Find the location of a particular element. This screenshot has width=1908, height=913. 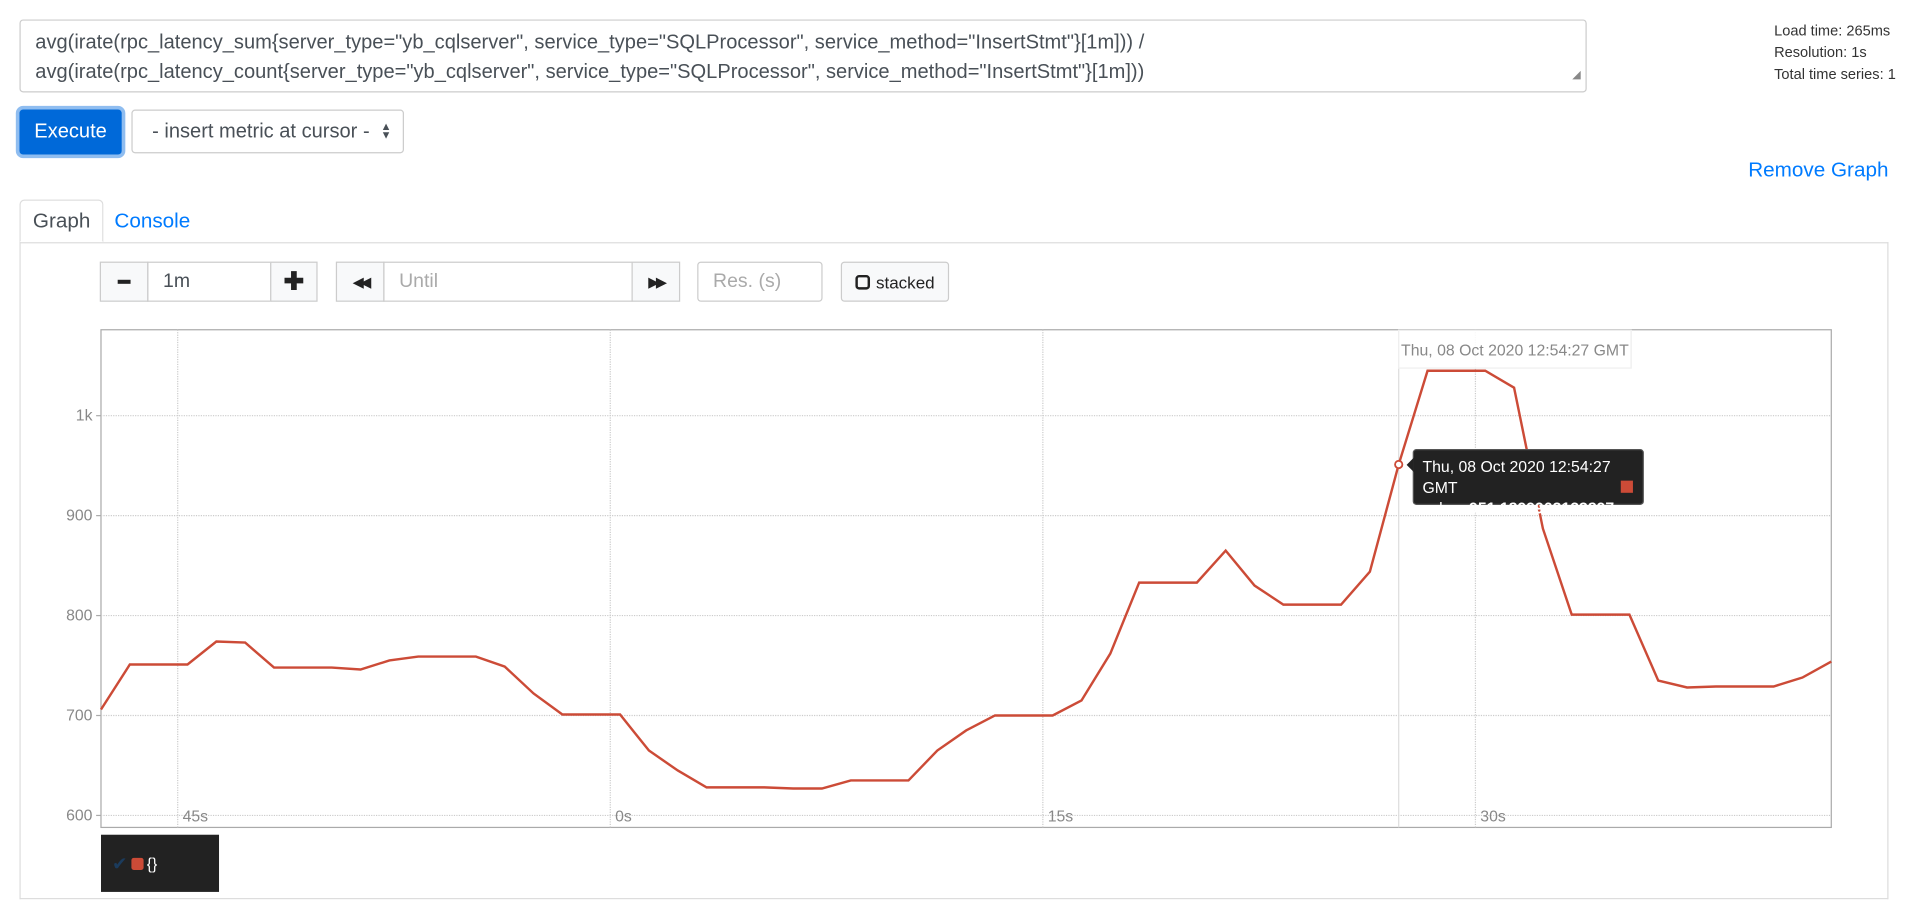

remove-graph-link: Remove Graph is located at coordinates (1818, 170).